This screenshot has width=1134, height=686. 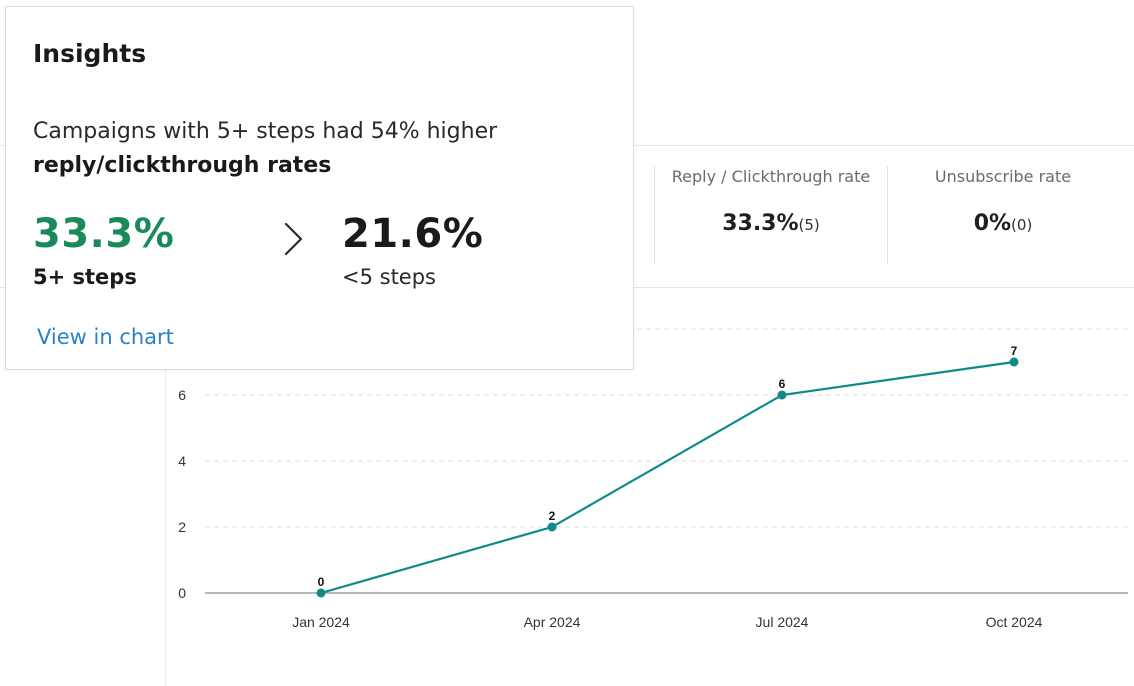 What do you see at coordinates (182, 165) in the screenshot?
I see `insights-description-emphasis: reply/clickthrough rates` at bounding box center [182, 165].